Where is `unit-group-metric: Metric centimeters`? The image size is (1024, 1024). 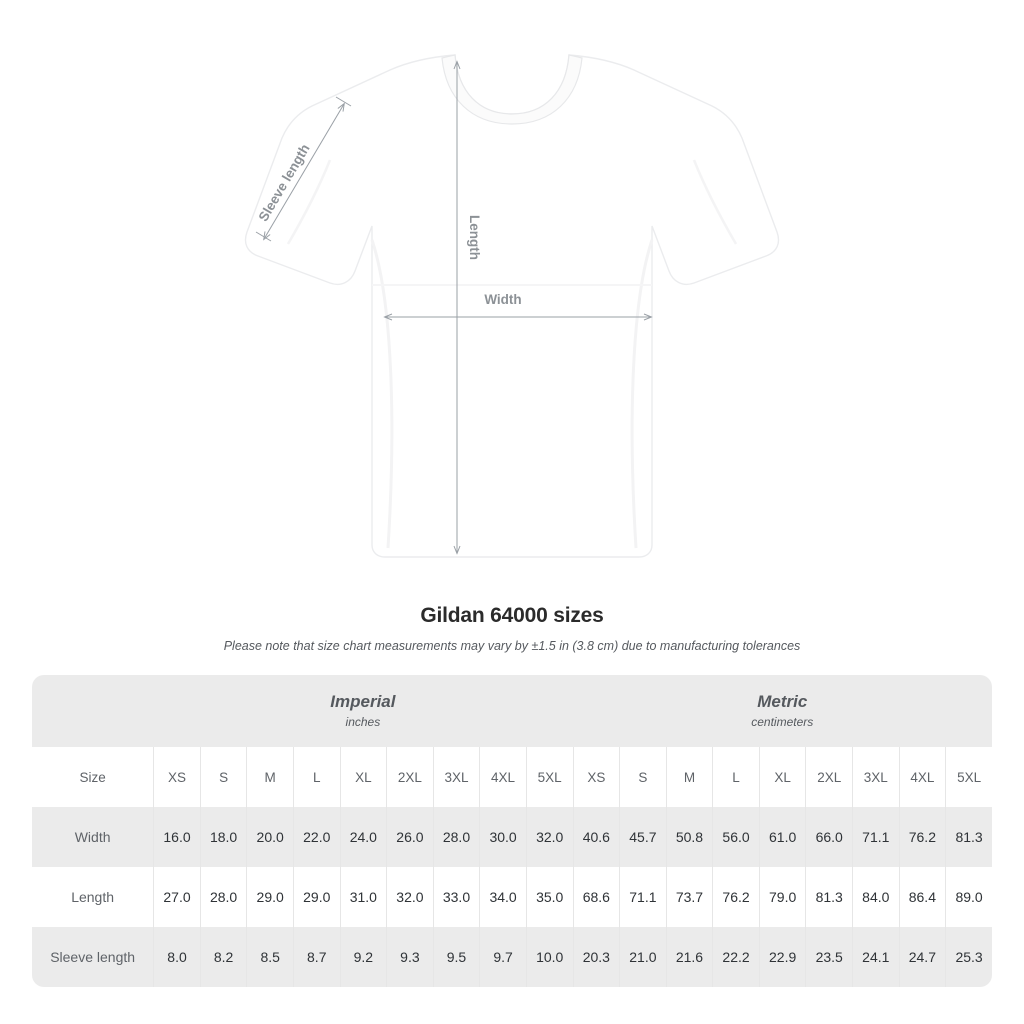 unit-group-metric: Metric centimeters is located at coordinates (782, 711).